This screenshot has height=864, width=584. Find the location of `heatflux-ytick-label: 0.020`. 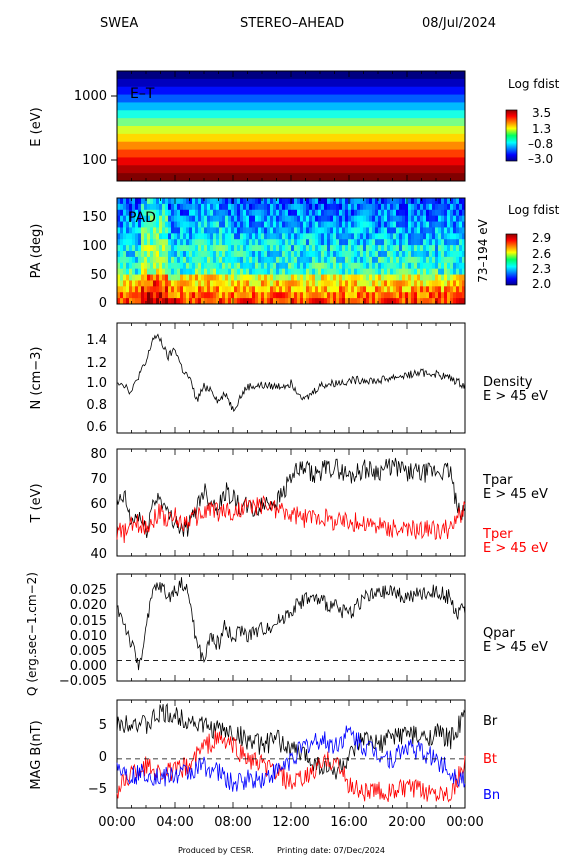

heatflux-ytick-label: 0.020 is located at coordinates (88, 605).